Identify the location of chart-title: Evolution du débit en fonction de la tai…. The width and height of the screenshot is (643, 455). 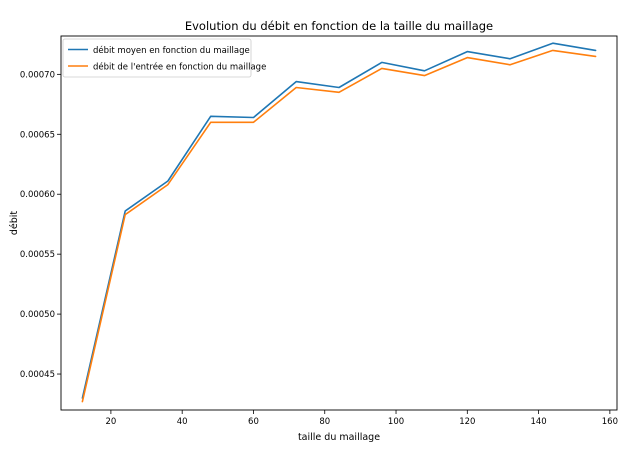
(339, 26).